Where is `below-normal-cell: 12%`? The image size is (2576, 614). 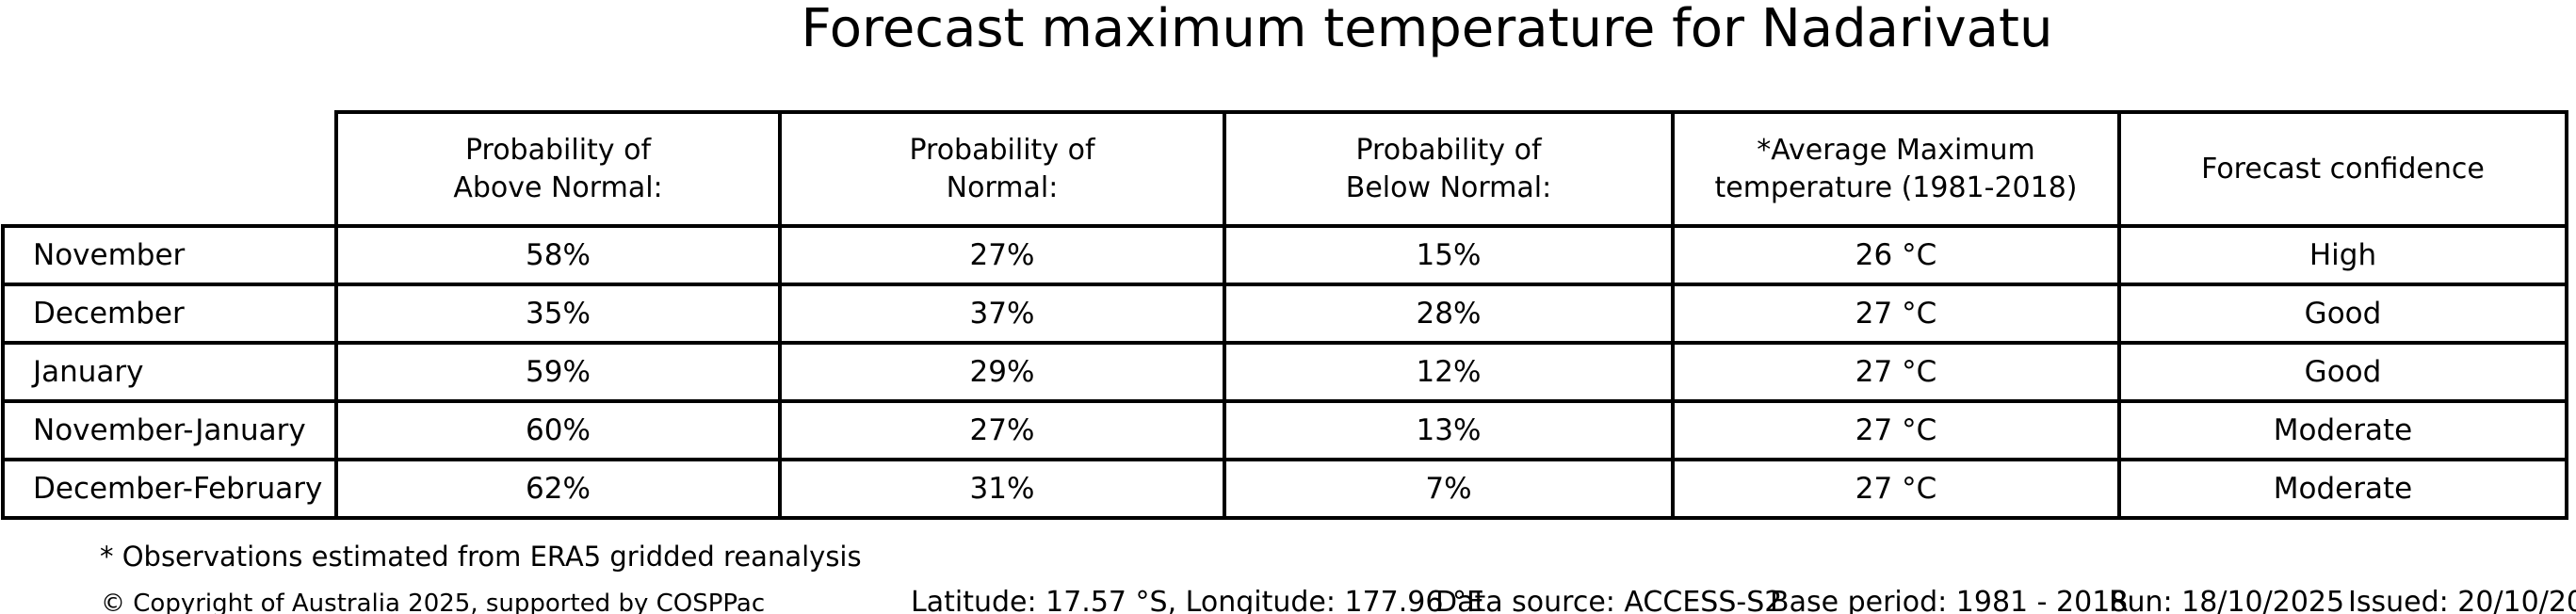
below-normal-cell: 12% is located at coordinates (1449, 372).